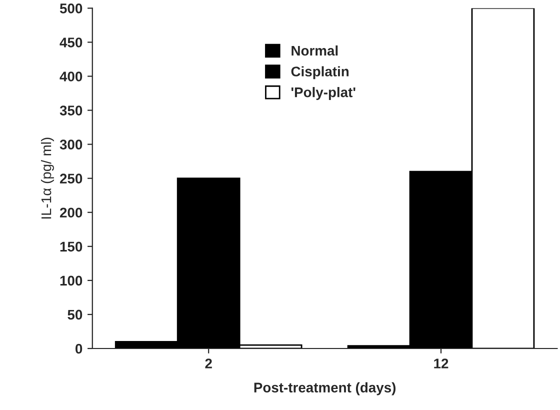 The height and width of the screenshot is (410, 560). I want to click on y-tick-label: 250, so click(71, 179).